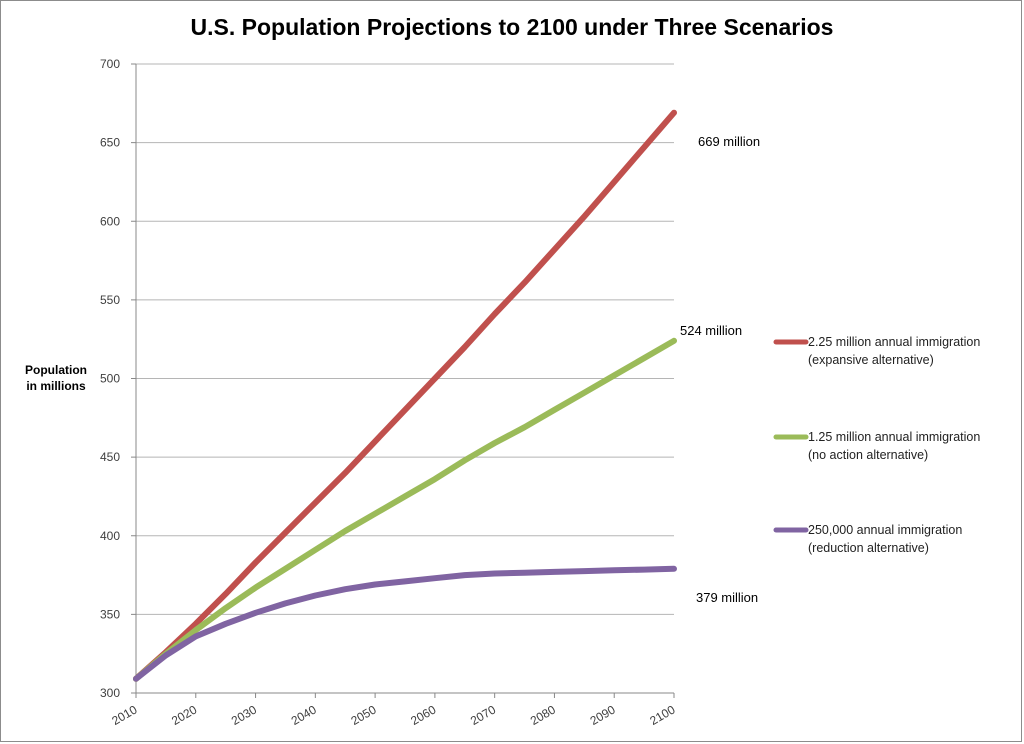  What do you see at coordinates (885, 530) in the screenshot?
I see `legend-label-3: 250,000 annual immigration` at bounding box center [885, 530].